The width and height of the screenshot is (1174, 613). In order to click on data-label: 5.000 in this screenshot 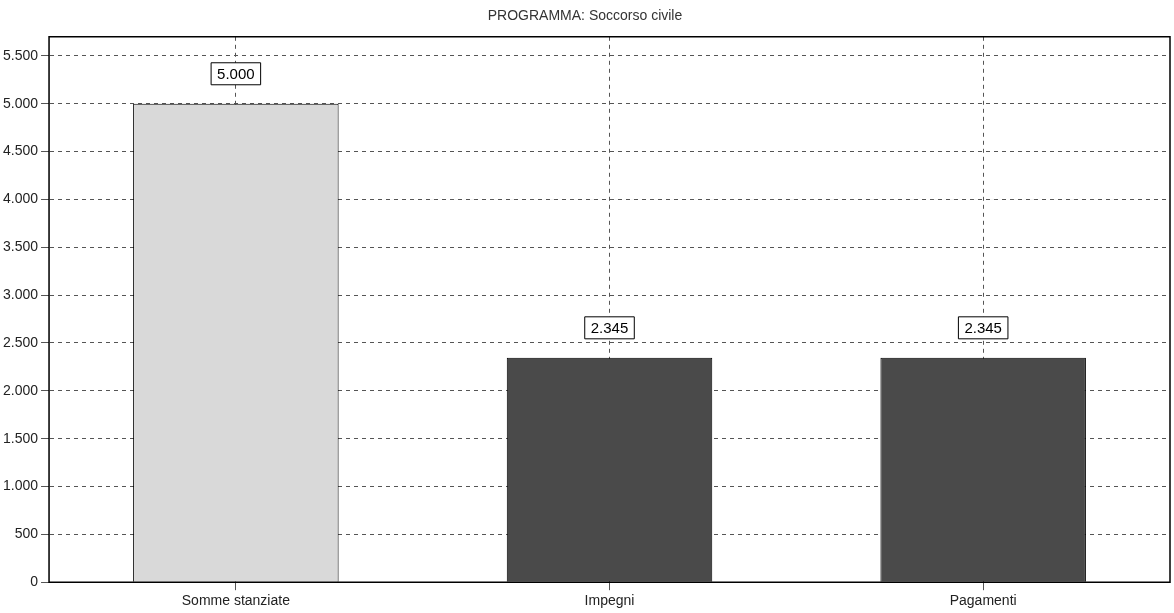, I will do `click(236, 73)`.